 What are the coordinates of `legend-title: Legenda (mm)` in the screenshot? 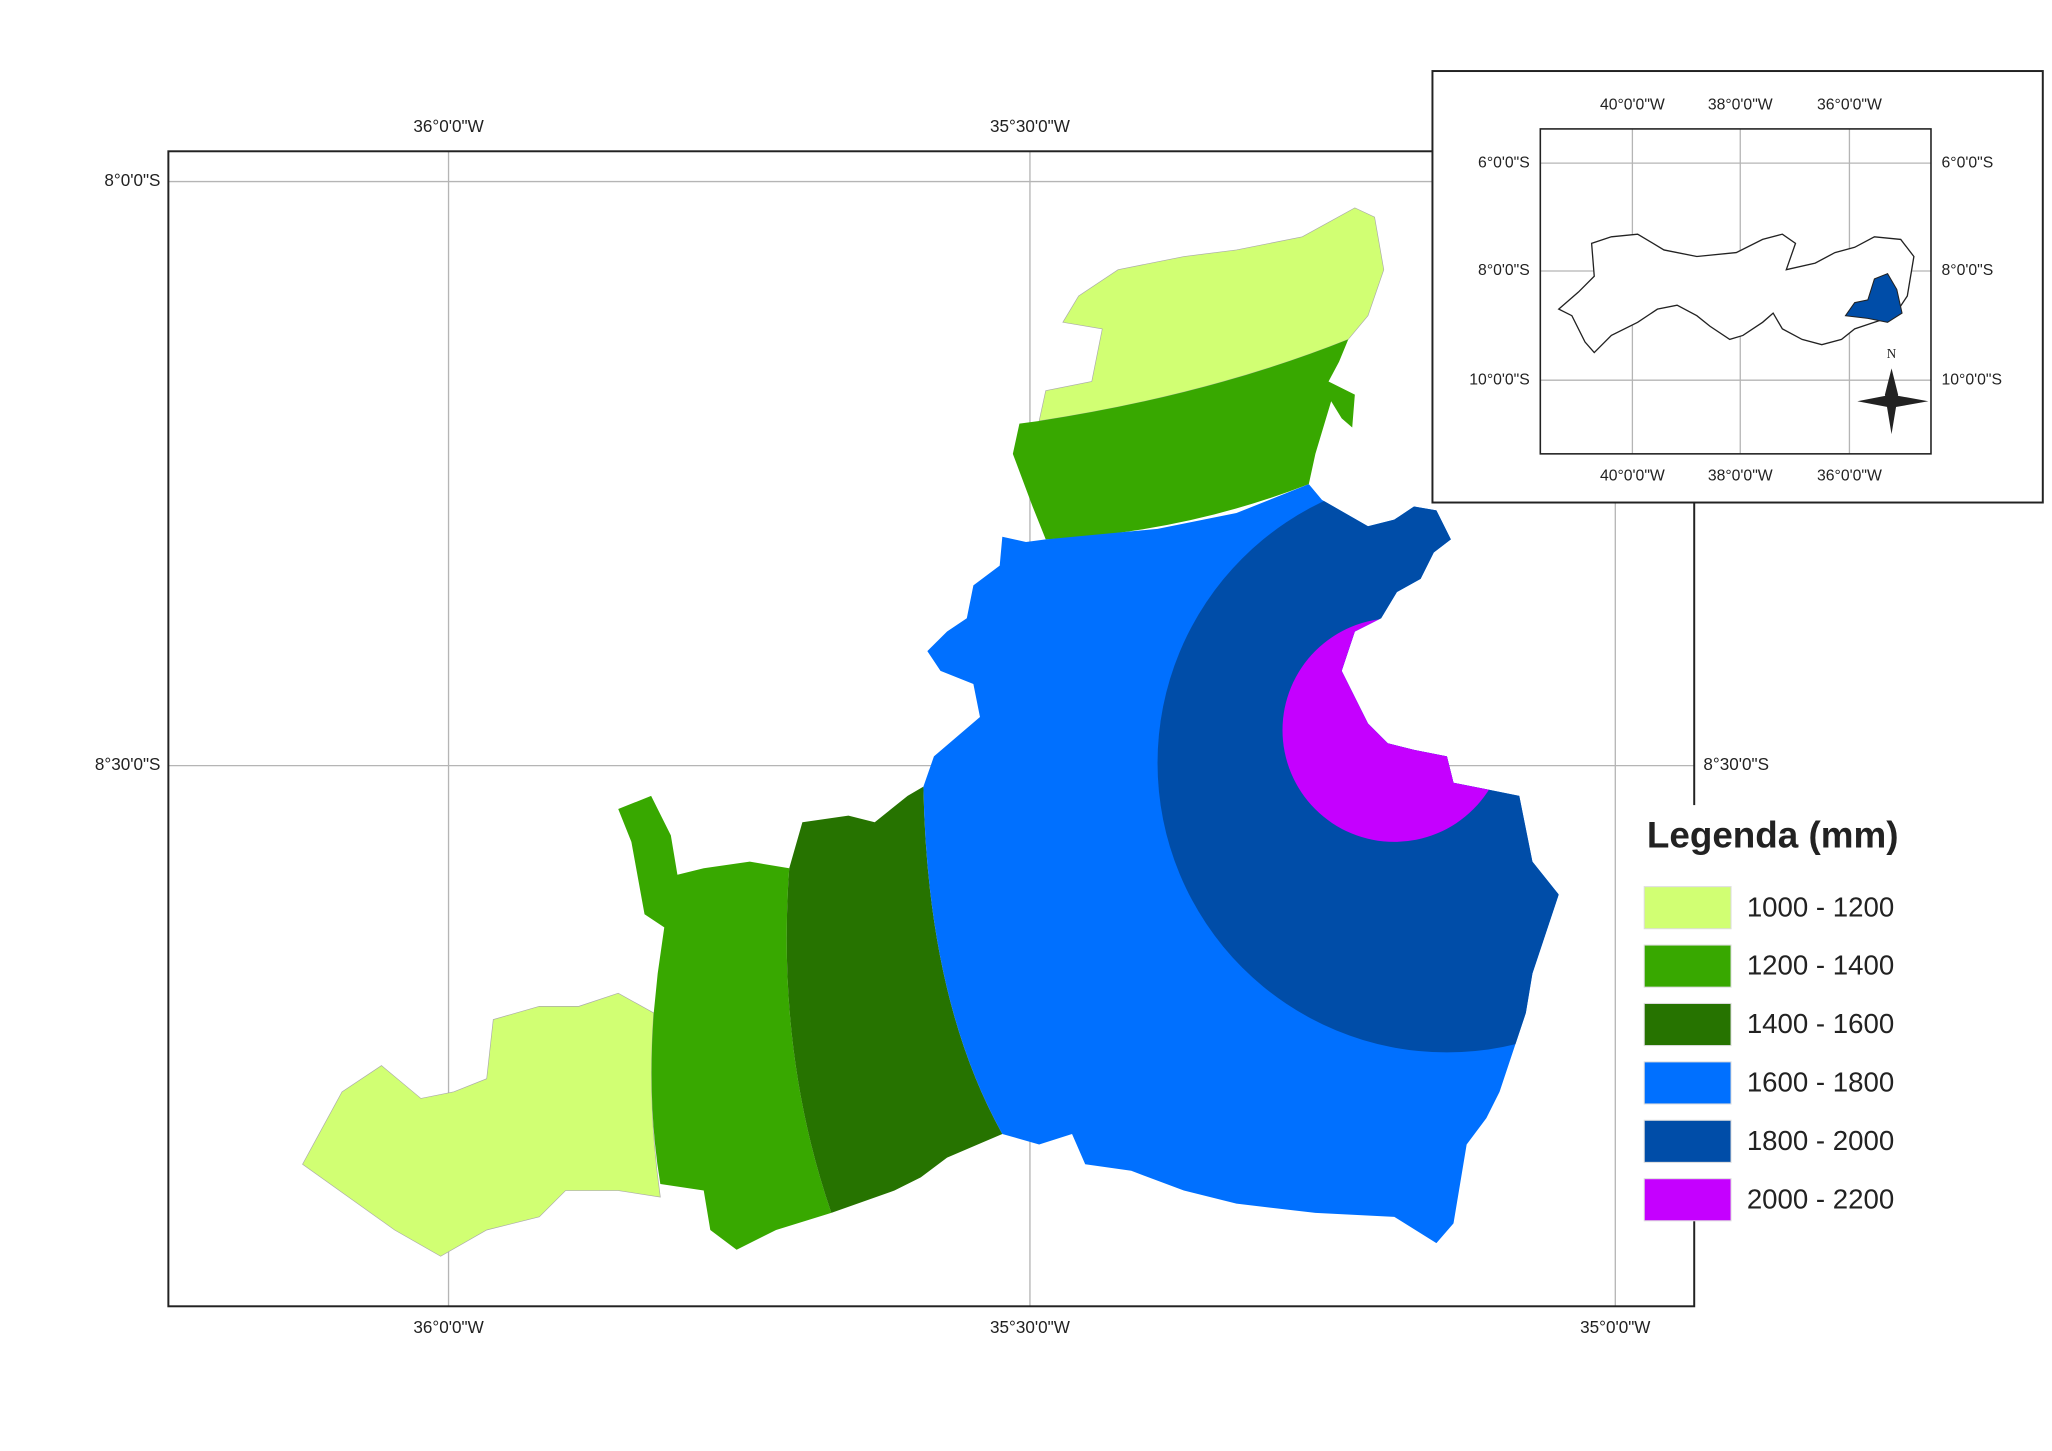 It's located at (1773, 835).